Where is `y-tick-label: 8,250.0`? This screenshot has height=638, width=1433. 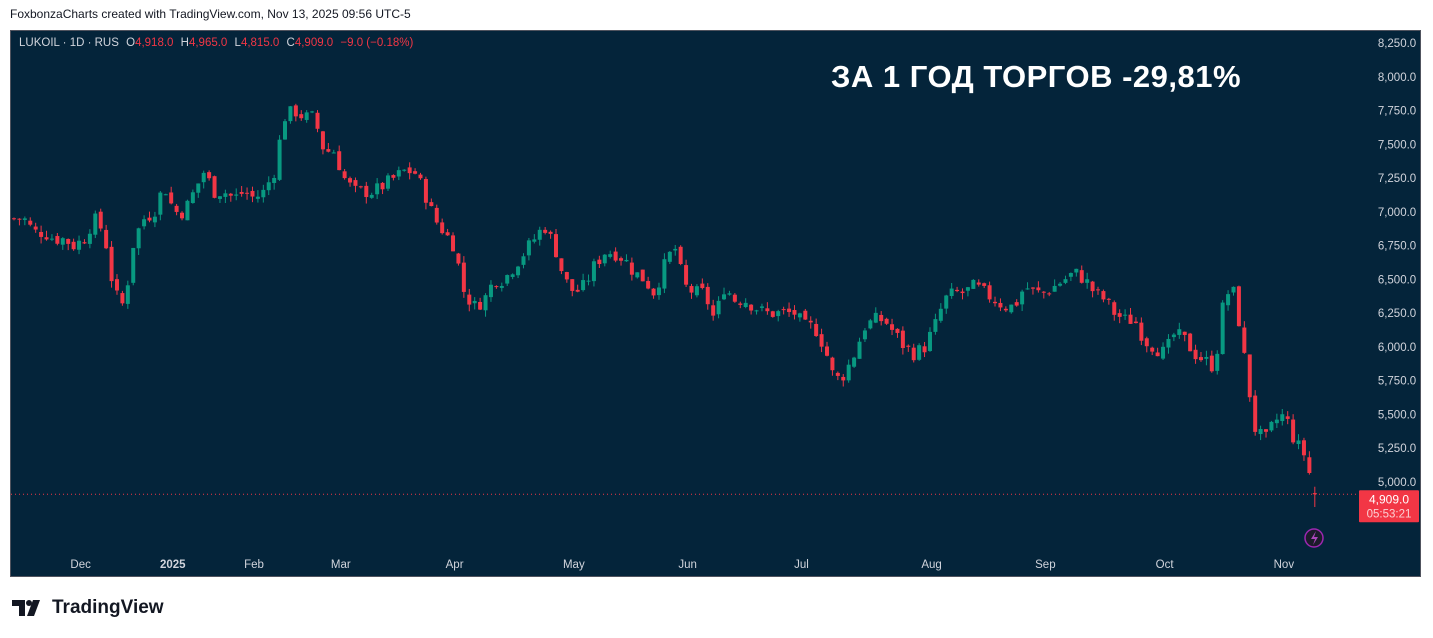 y-tick-label: 8,250.0 is located at coordinates (1397, 44).